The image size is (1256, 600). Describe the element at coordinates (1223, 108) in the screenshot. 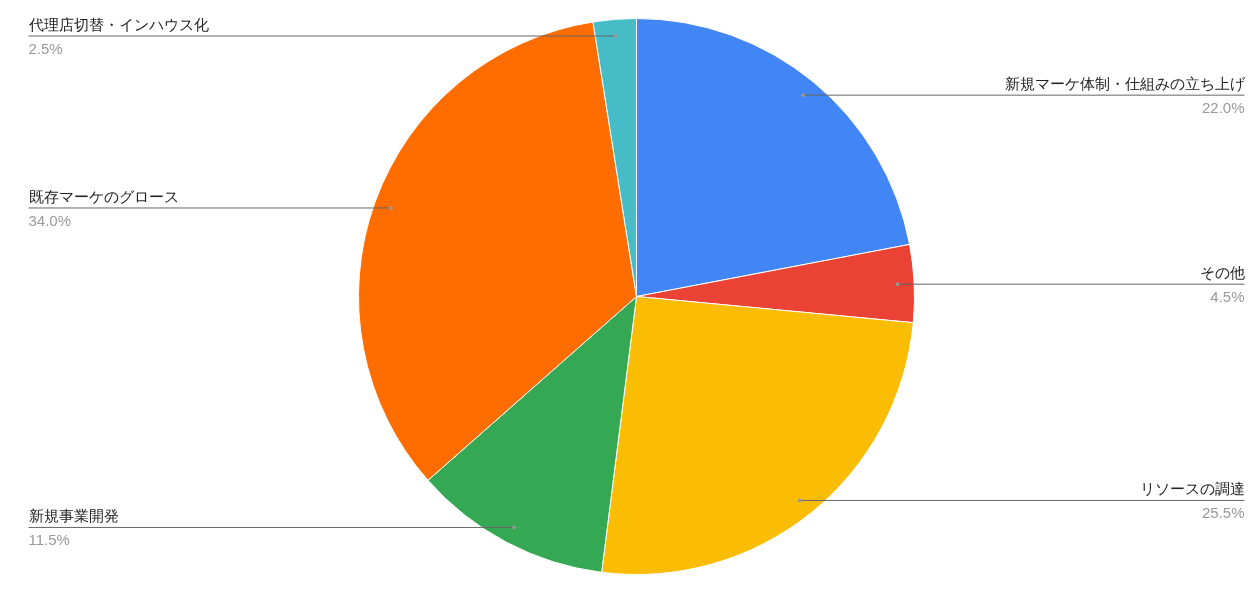

I see `data-label: 22.0%` at that location.